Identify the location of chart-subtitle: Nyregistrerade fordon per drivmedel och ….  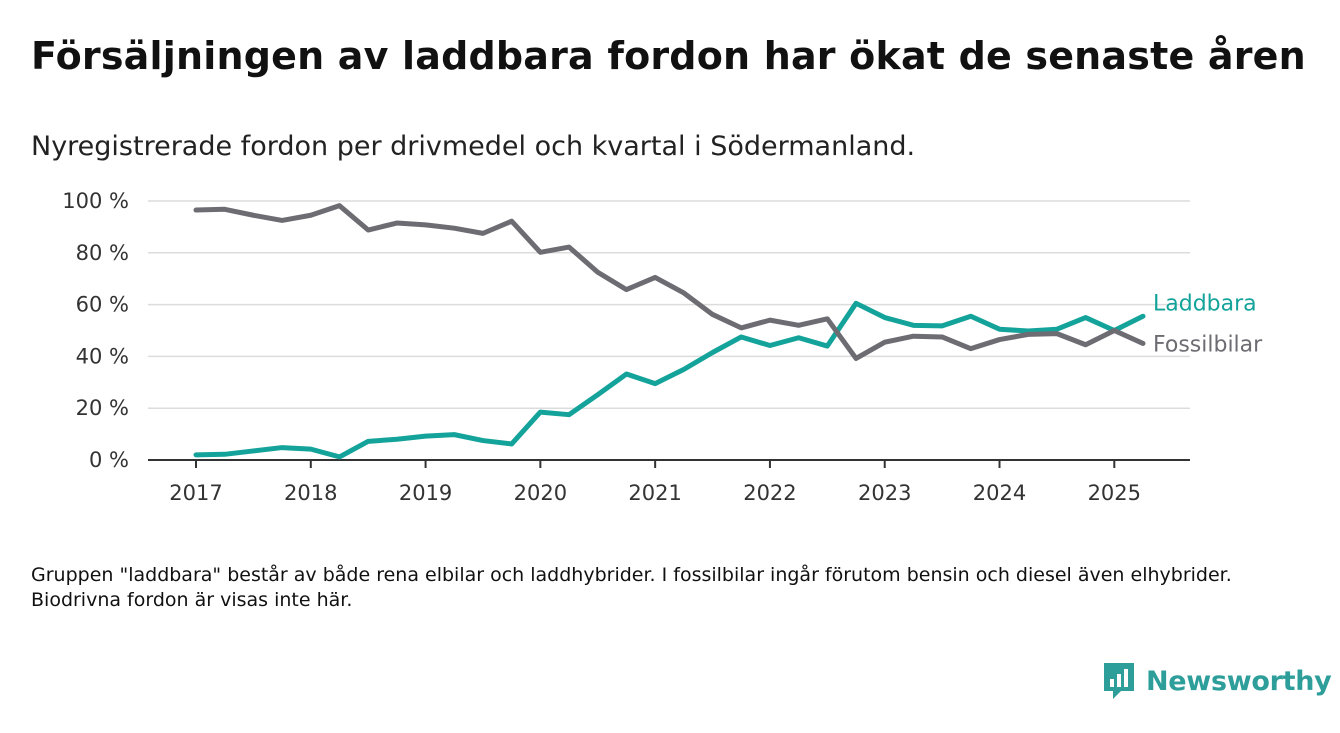
(473, 146).